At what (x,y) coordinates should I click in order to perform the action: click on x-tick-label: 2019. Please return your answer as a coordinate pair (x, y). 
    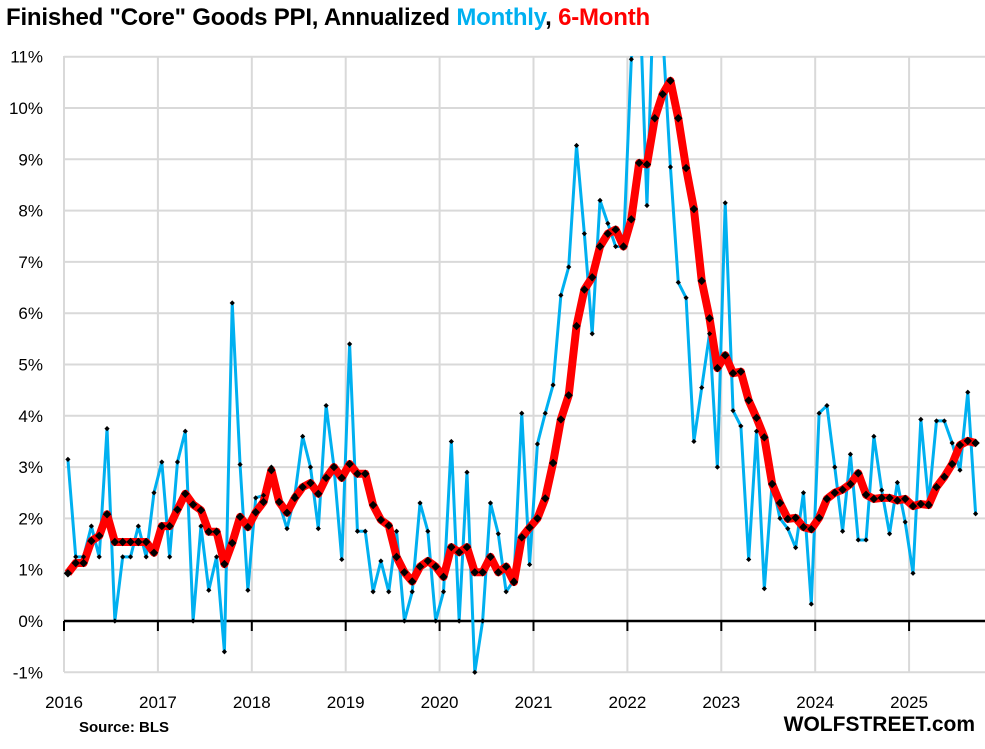
    Looking at the image, I should click on (346, 702).